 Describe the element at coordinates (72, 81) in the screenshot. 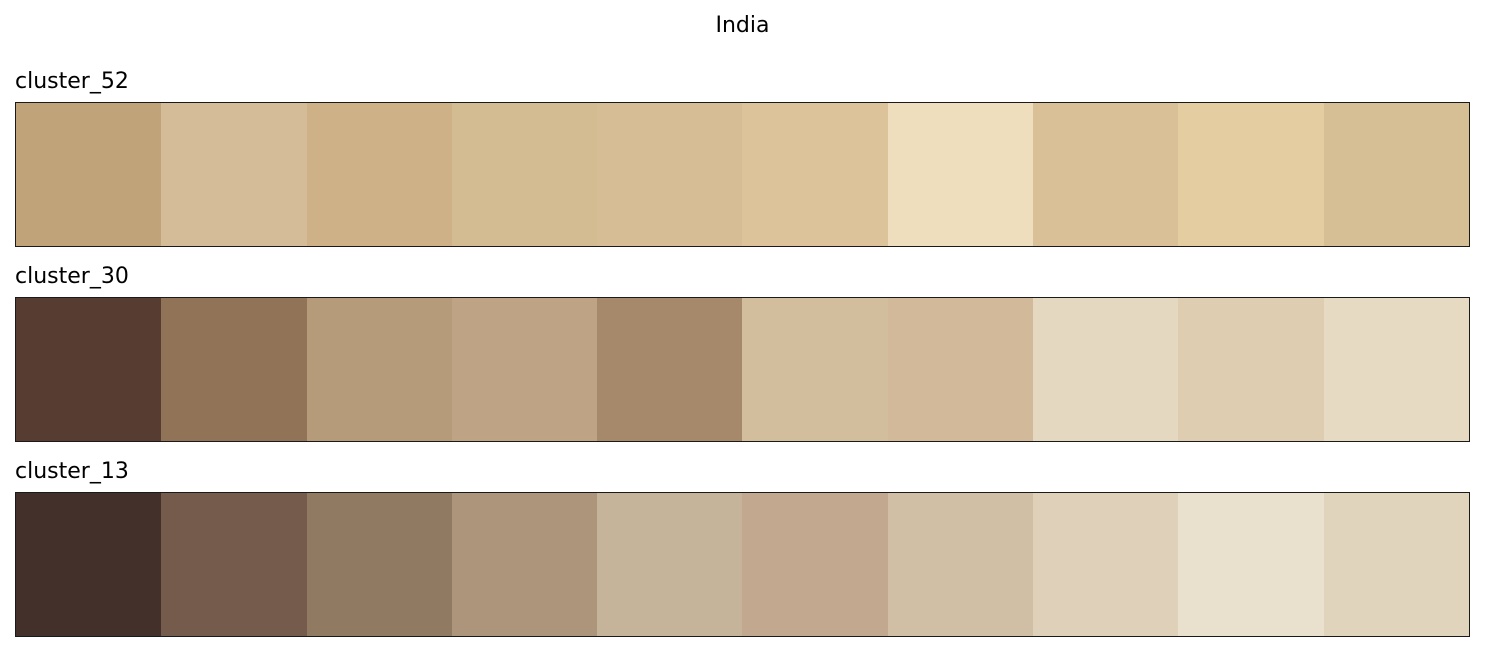

I see `panel-title: cluster_52` at that location.